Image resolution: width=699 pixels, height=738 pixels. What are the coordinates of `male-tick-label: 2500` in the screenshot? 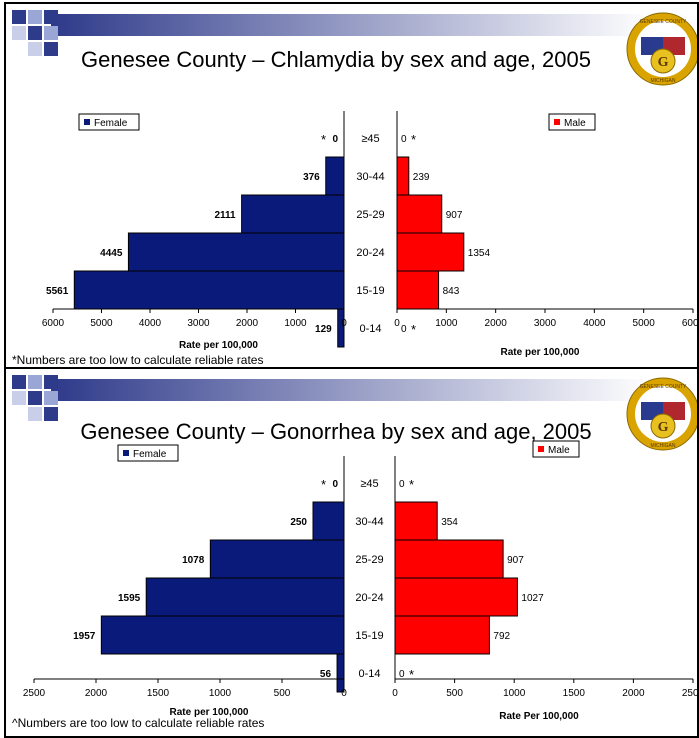 It's located at (690, 693).